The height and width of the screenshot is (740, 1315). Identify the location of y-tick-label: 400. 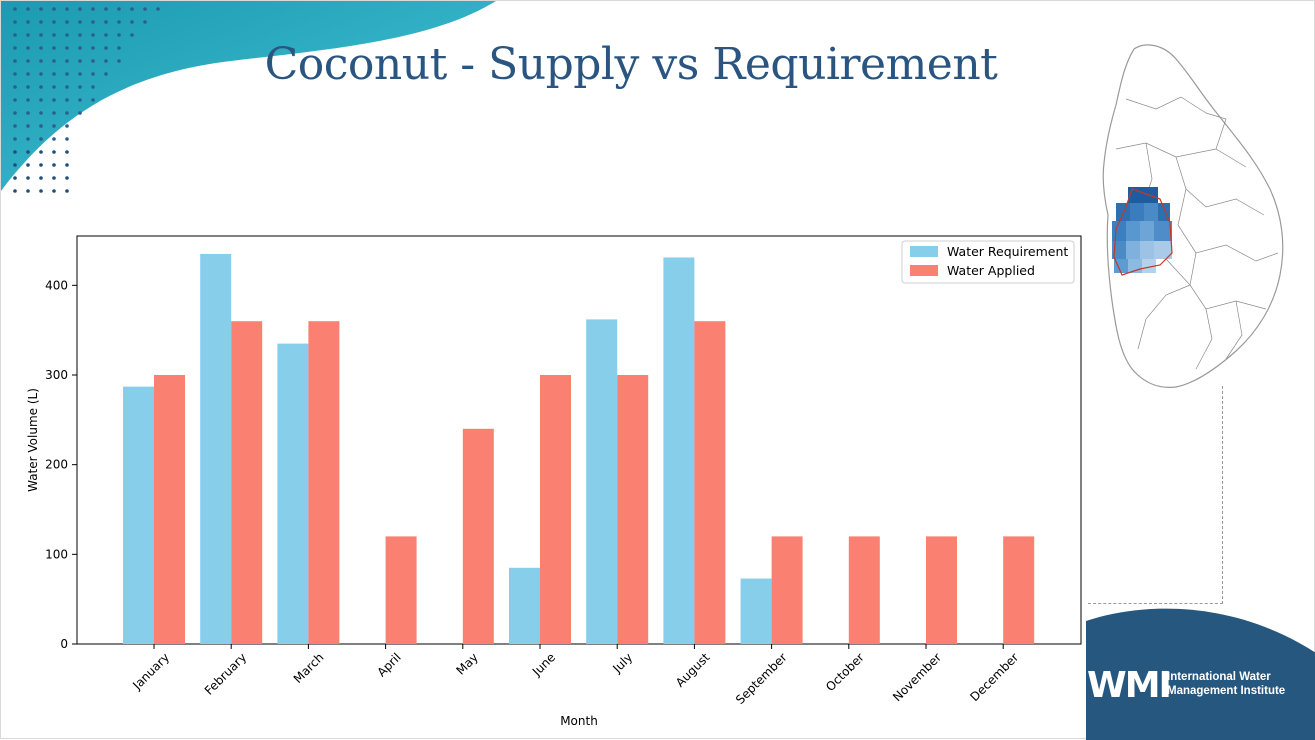
(56, 285).